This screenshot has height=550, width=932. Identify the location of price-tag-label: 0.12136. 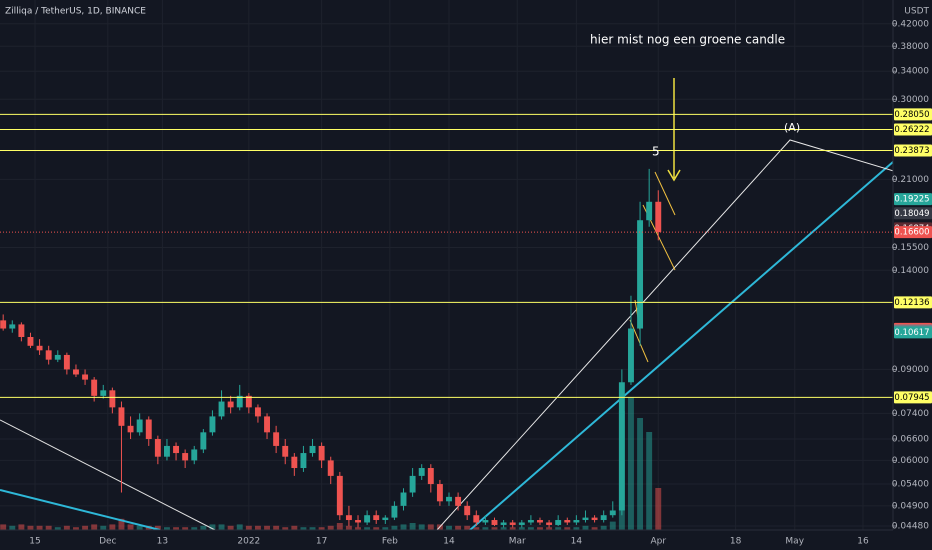
(911, 303).